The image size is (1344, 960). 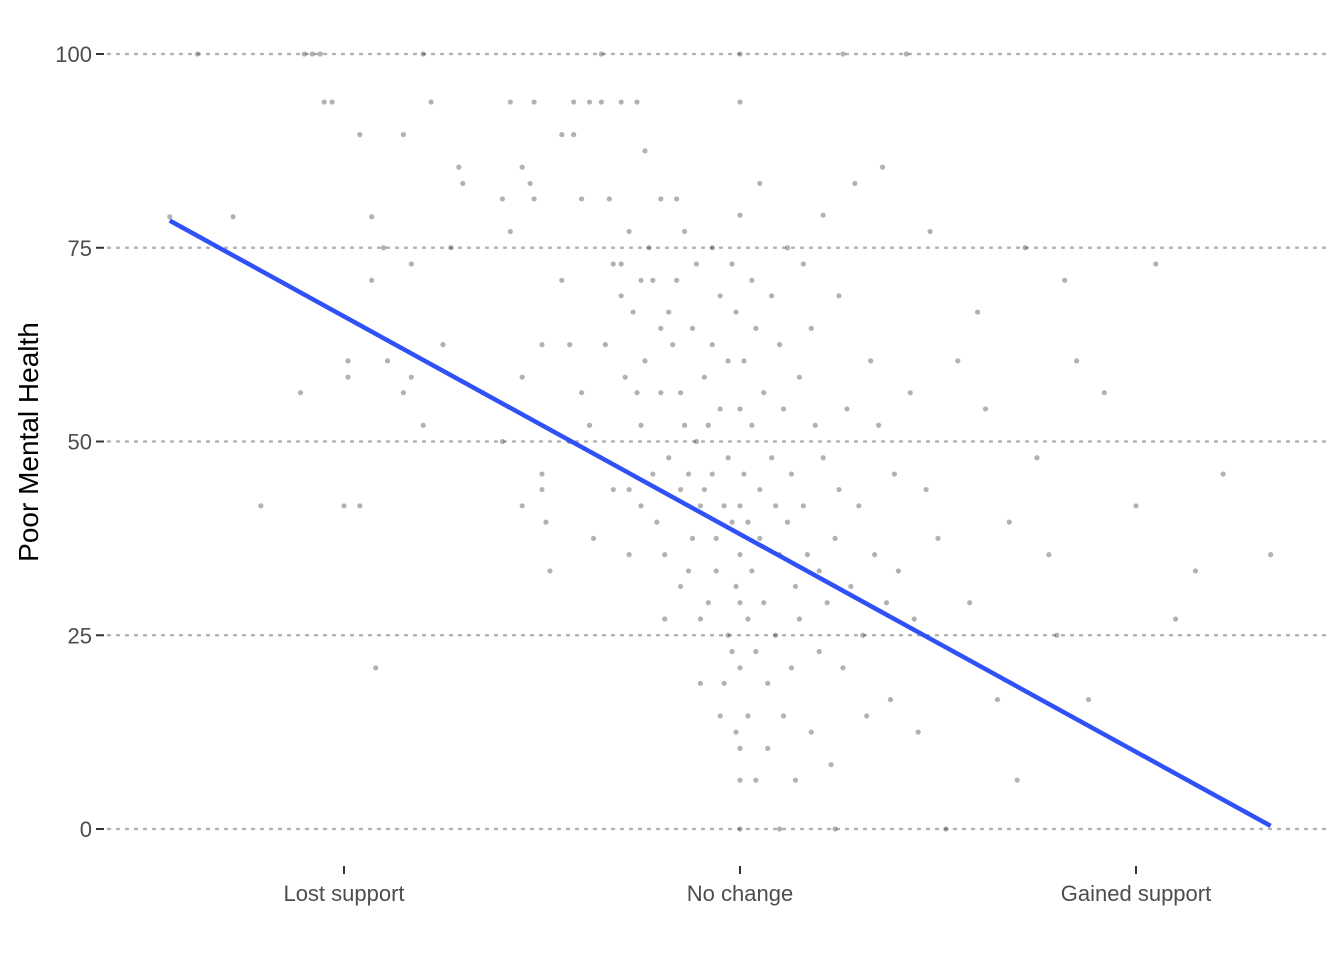 I want to click on x-tick-label: No change, so click(x=740, y=893).